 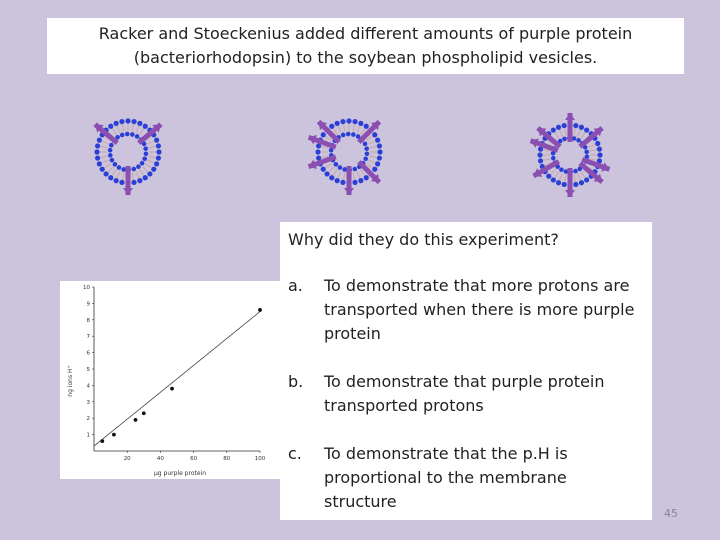 What do you see at coordinates (89, 436) in the screenshot?
I see `y-tick-label: 1` at bounding box center [89, 436].